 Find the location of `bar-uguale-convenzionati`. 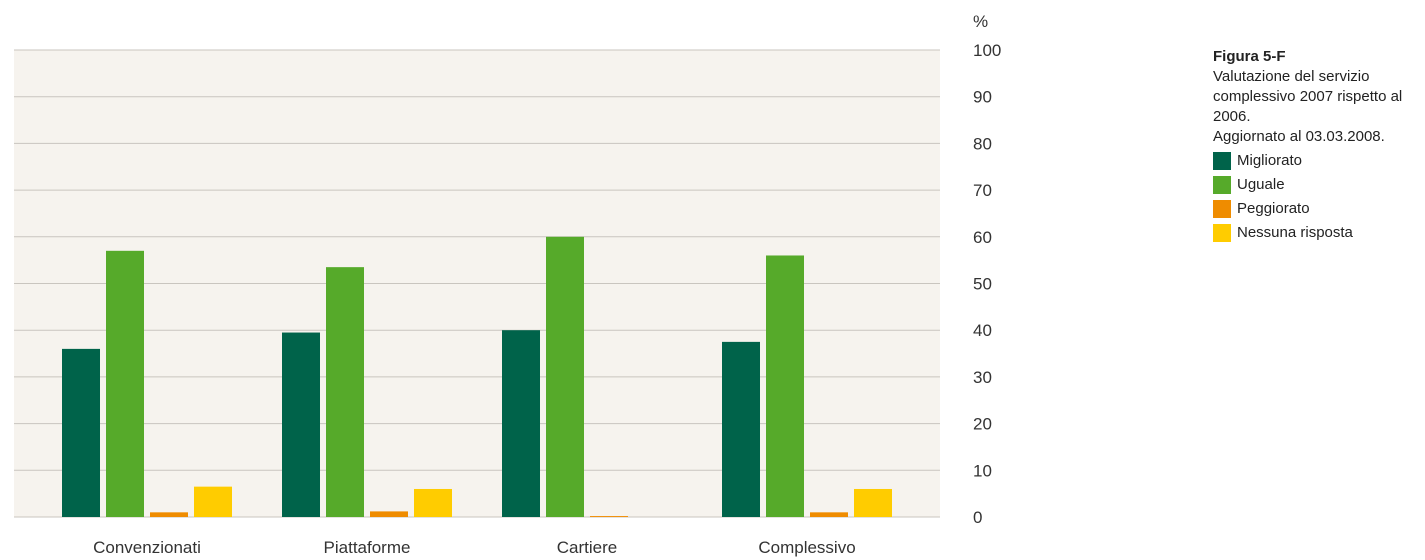

bar-uguale-convenzionati is located at coordinates (125, 383).